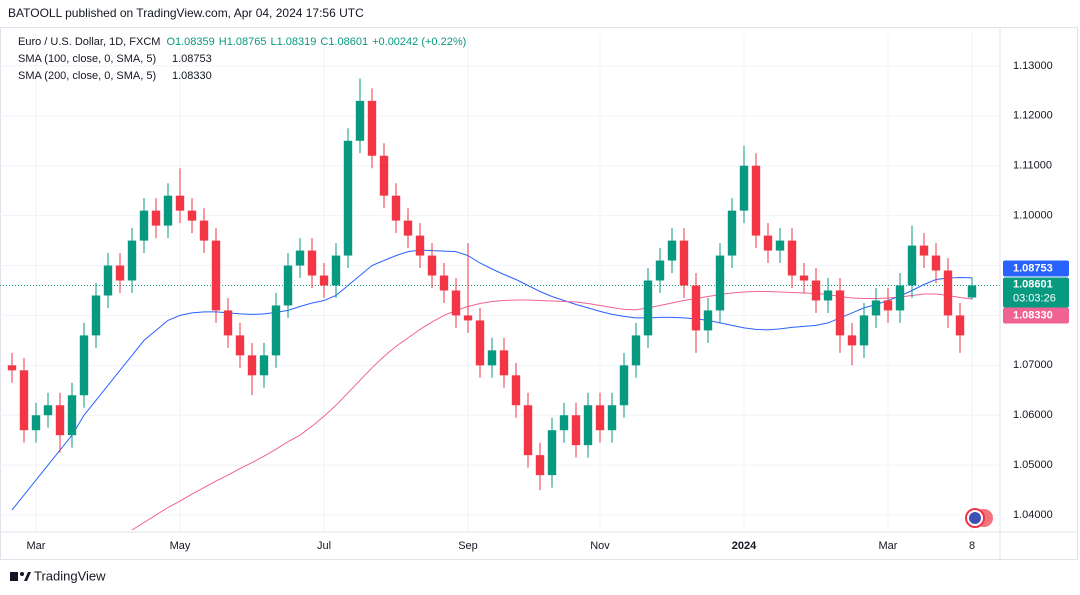 The width and height of the screenshot is (1080, 595). What do you see at coordinates (190, 42) in the screenshot?
I see `ohlc-open: O1.08359` at bounding box center [190, 42].